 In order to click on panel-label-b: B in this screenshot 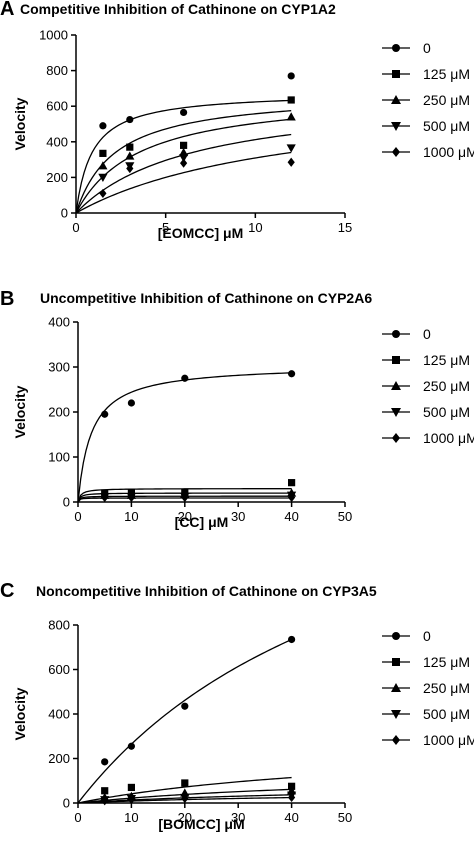, I will do `click(7, 299)`.